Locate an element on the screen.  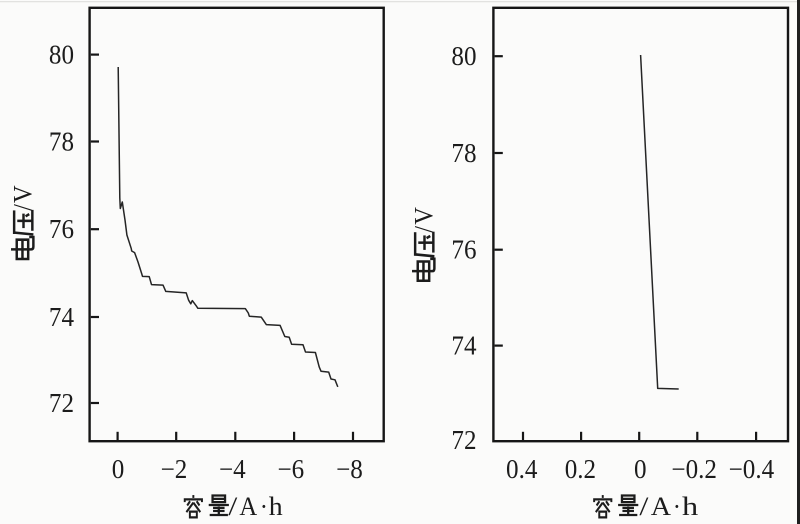
svg-text: −6 is located at coordinates (290, 469).